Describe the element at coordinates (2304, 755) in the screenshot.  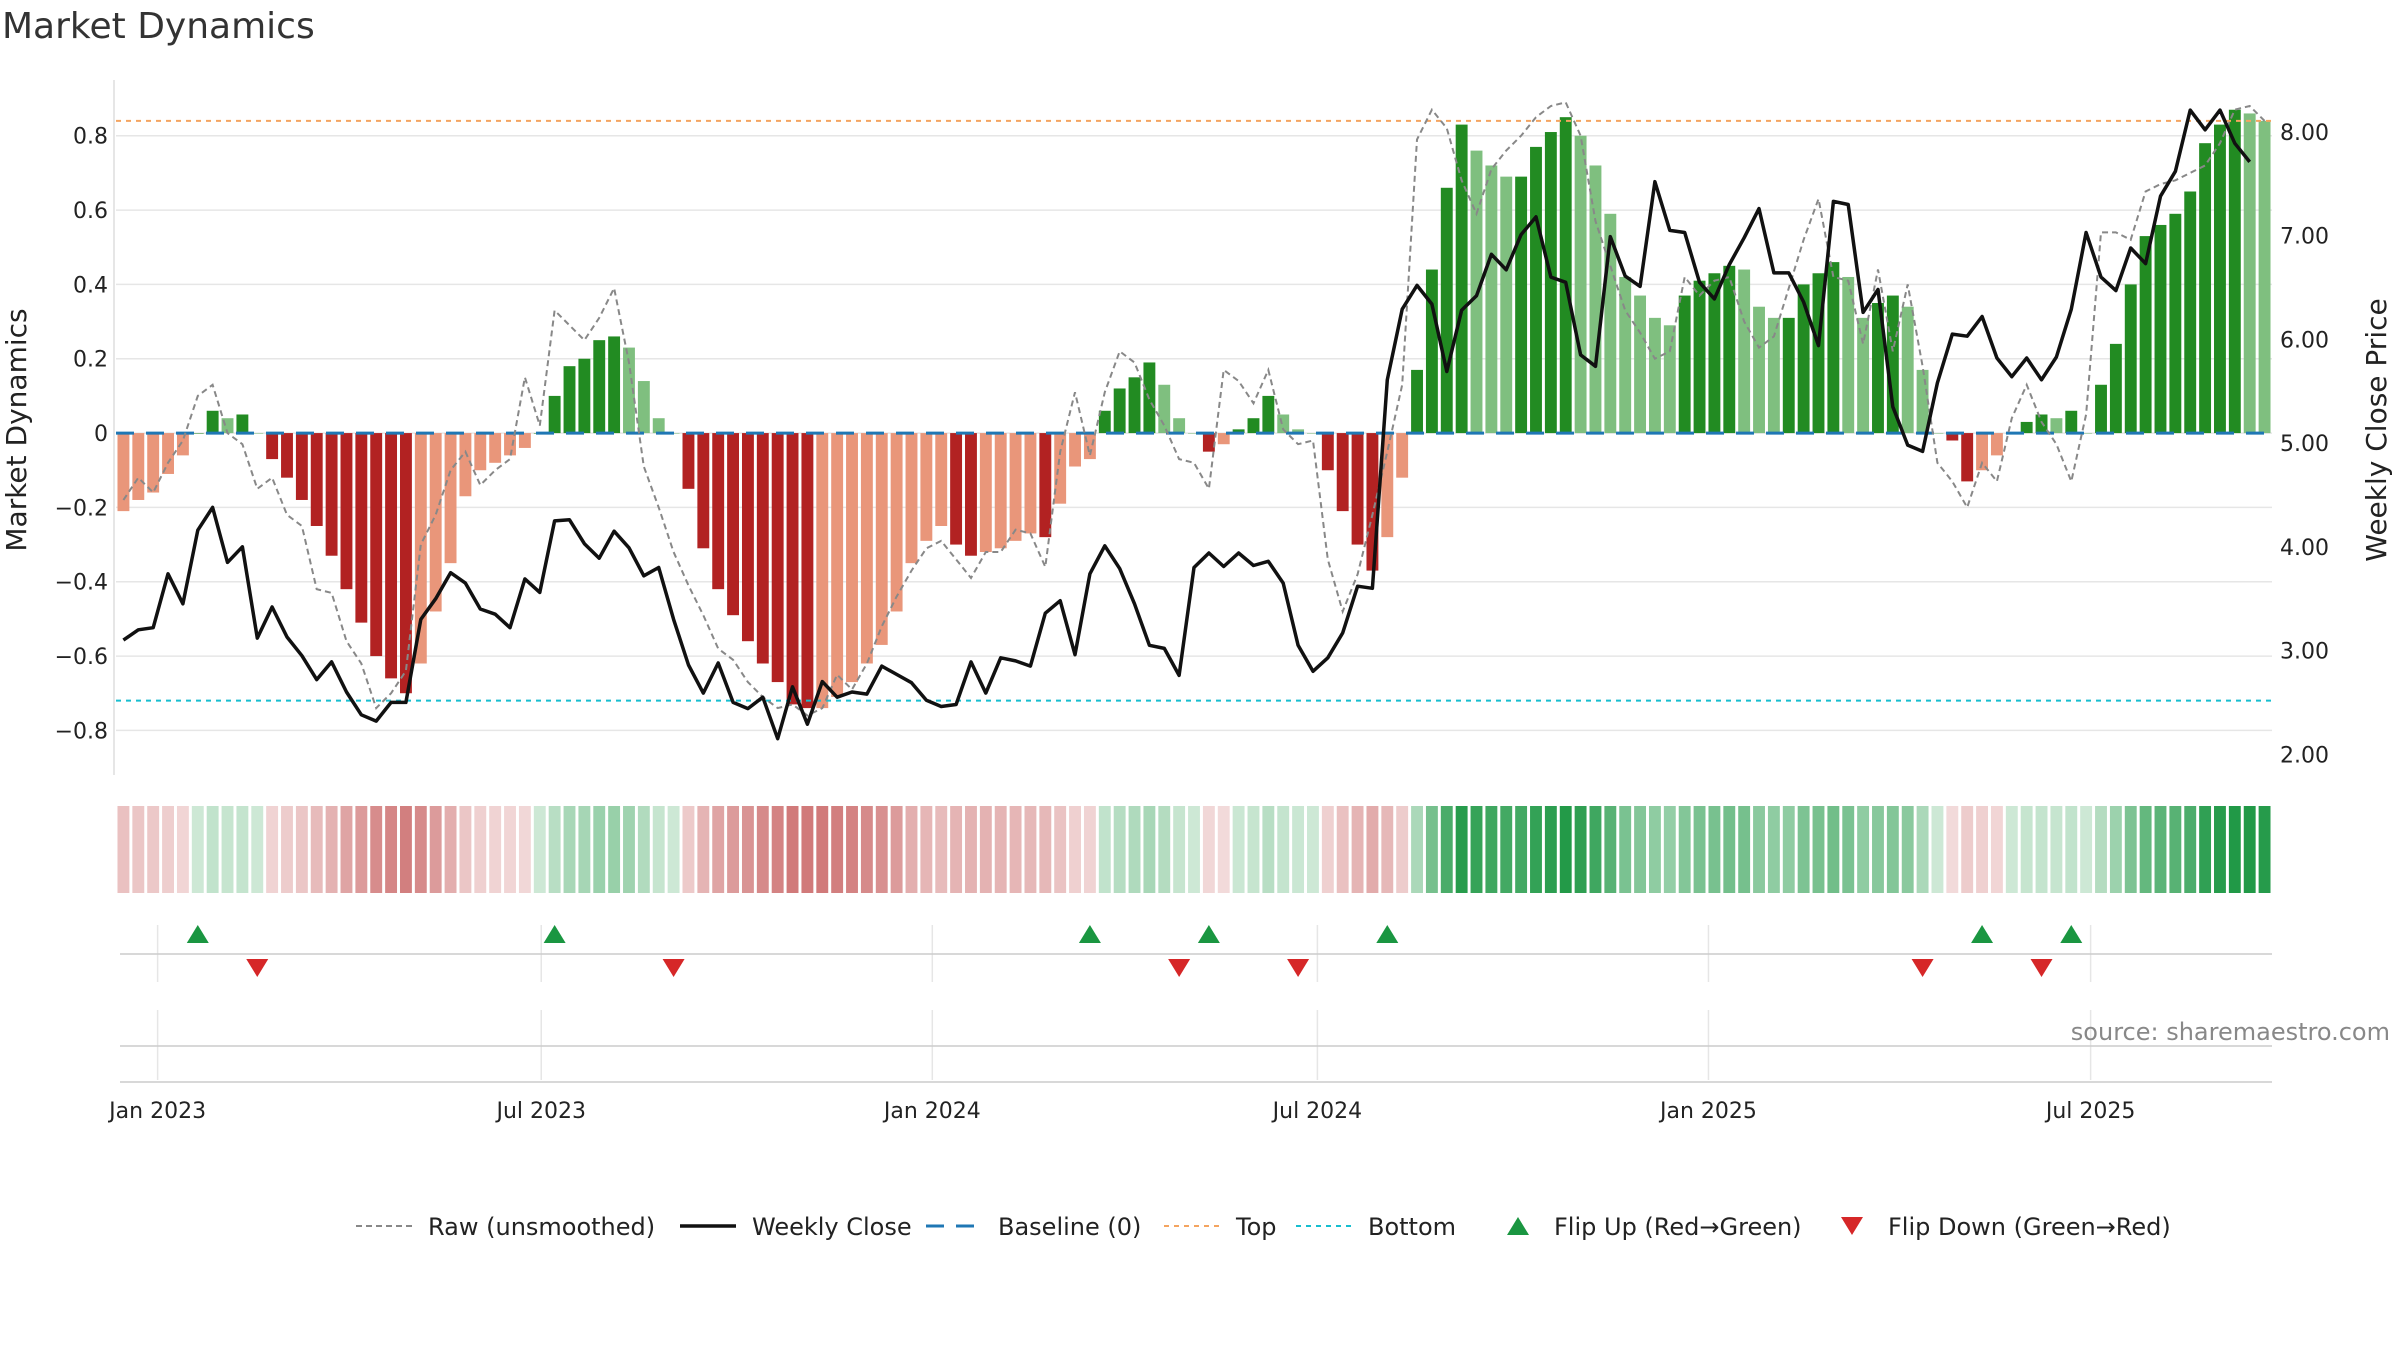
I see `y2-tick-label: 2.00` at that location.